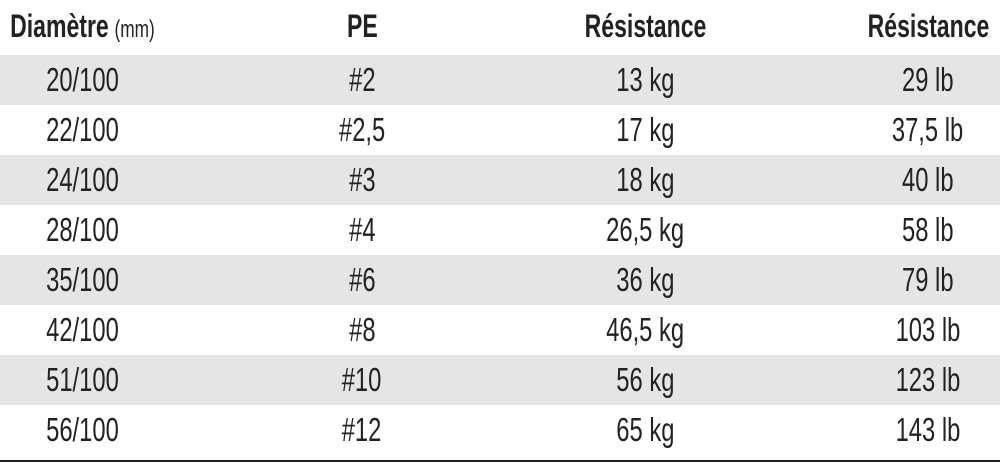 The height and width of the screenshot is (467, 1000). I want to click on table-cell: #2,5, so click(362, 130).